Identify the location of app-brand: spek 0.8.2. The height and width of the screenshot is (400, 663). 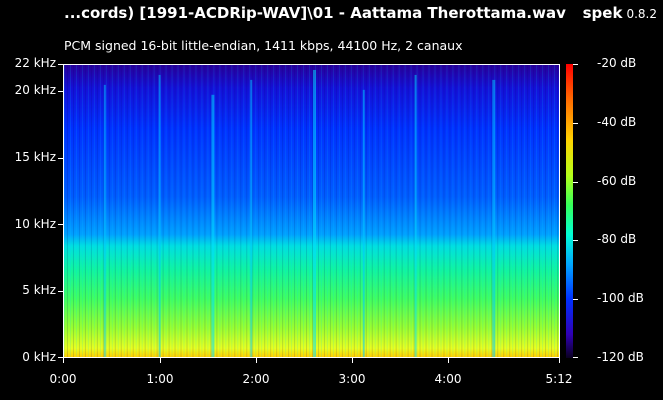
(620, 13).